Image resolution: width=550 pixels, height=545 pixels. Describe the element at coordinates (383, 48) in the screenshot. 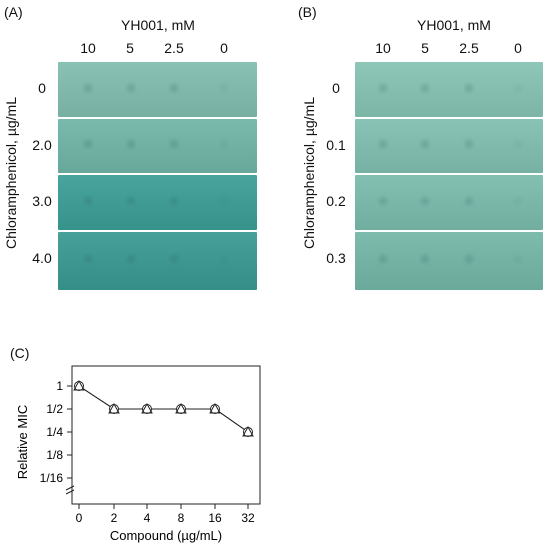

I see `panel-b-conc-10: 10` at that location.